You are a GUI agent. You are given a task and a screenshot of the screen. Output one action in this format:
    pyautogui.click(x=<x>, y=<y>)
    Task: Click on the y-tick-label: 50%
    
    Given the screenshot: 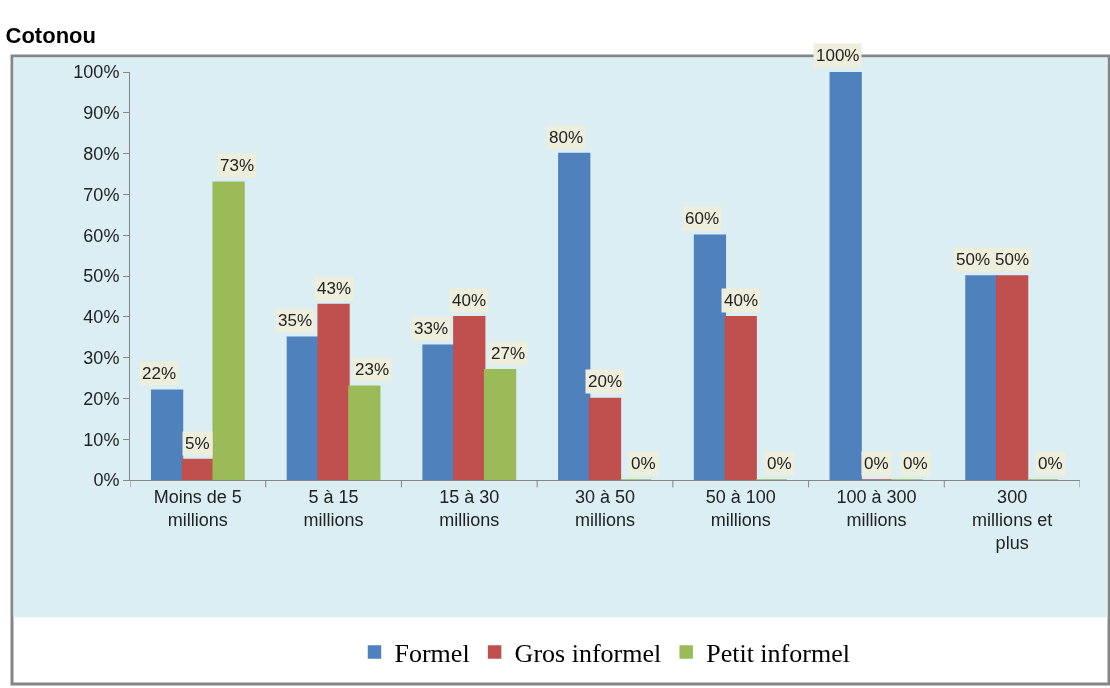 What is the action you would take?
    pyautogui.click(x=101, y=276)
    